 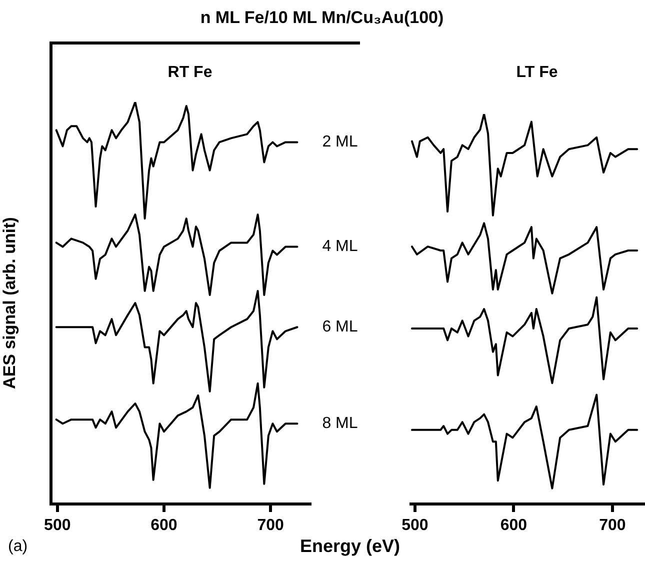 What do you see at coordinates (340, 142) in the screenshot?
I see `series-label: 2 ML` at bounding box center [340, 142].